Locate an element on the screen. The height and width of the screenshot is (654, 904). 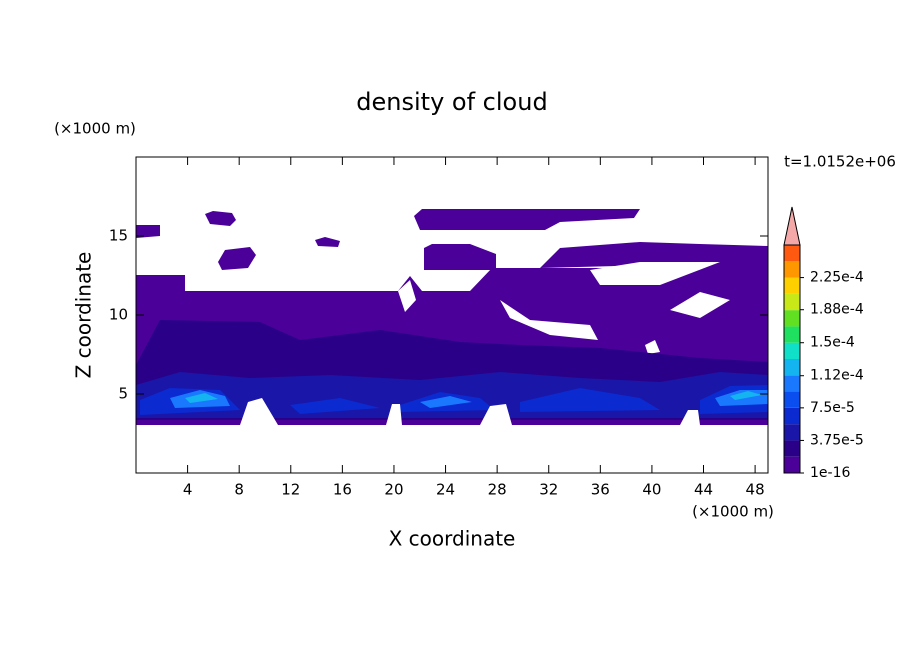
y-unit: (×1000 m) is located at coordinates (95, 129).